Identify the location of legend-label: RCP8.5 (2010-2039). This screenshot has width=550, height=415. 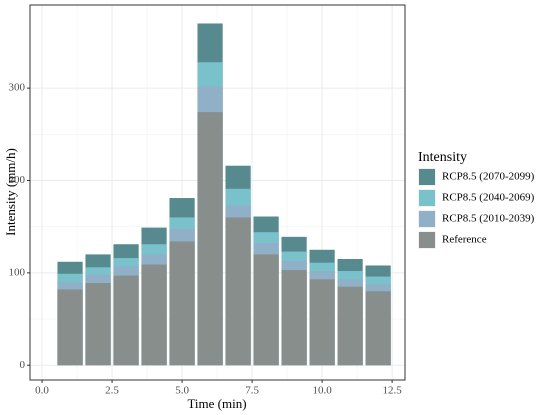
(488, 219).